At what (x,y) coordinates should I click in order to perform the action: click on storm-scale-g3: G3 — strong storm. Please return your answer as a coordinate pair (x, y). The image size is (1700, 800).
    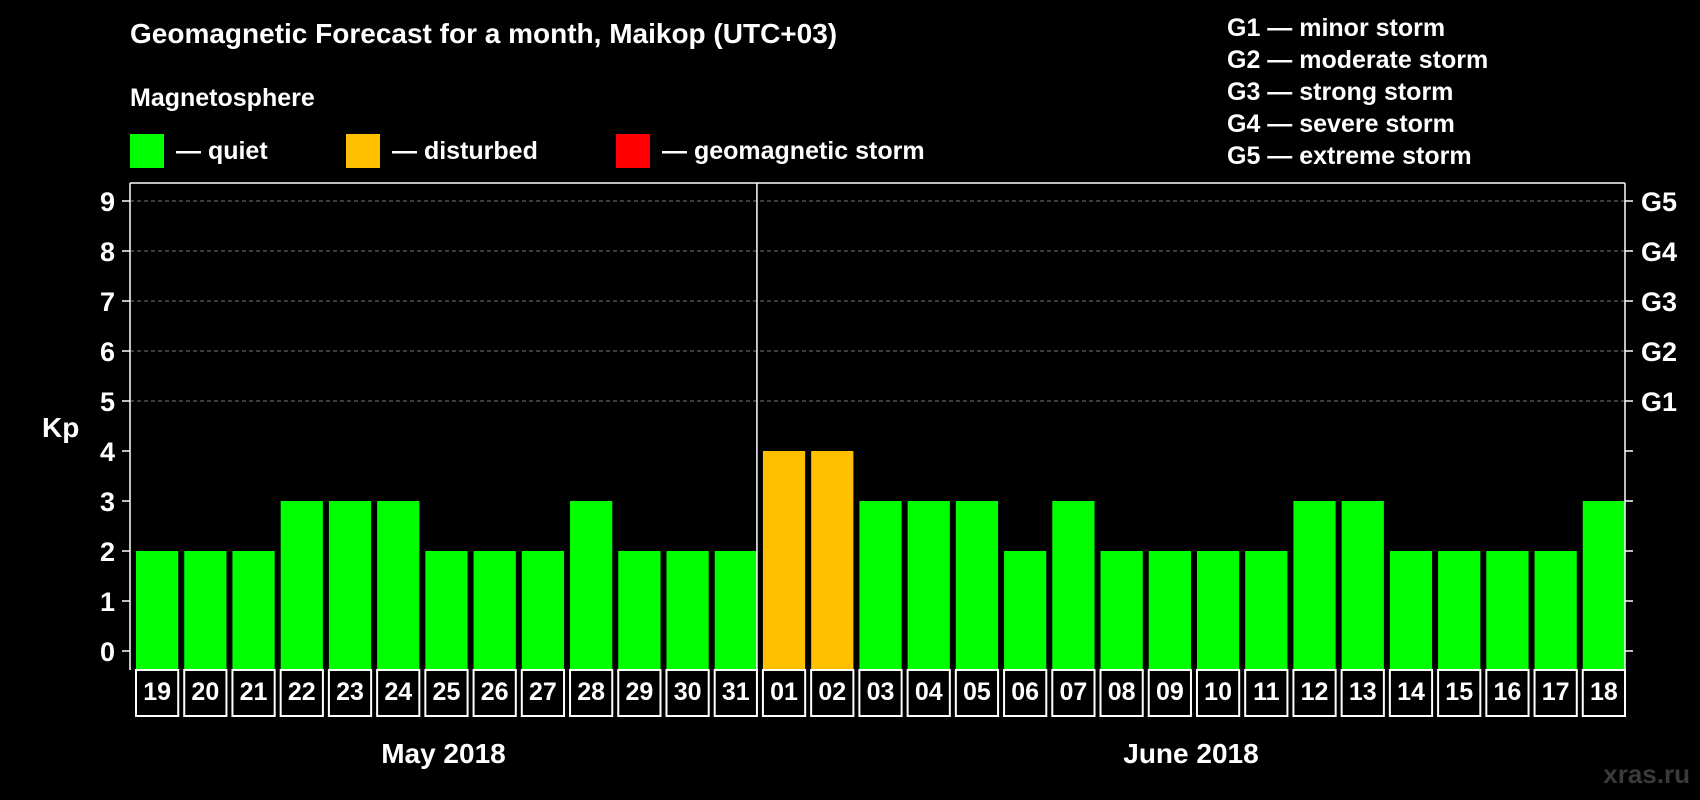
    Looking at the image, I should click on (1340, 92).